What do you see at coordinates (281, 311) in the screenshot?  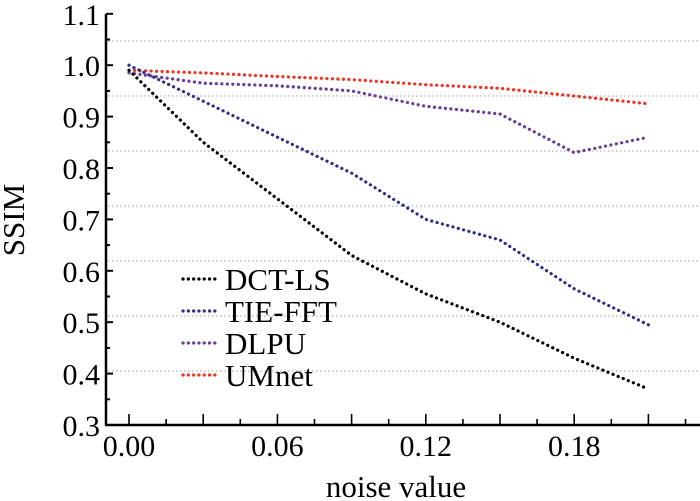 I see `legend-label: TIE-FFT` at bounding box center [281, 311].